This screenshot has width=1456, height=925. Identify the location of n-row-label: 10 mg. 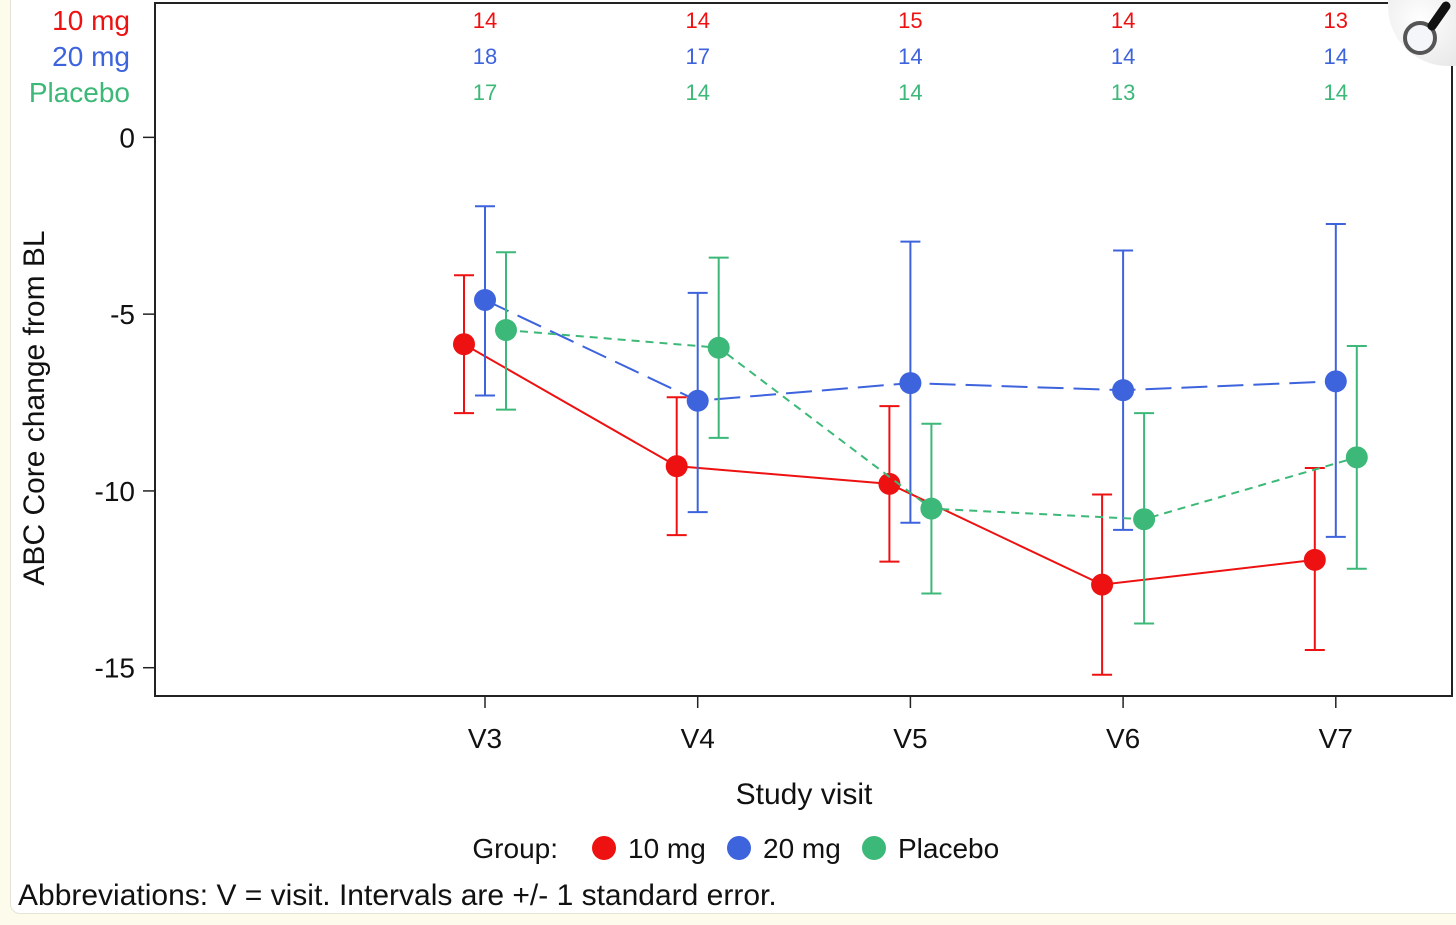
(91, 20).